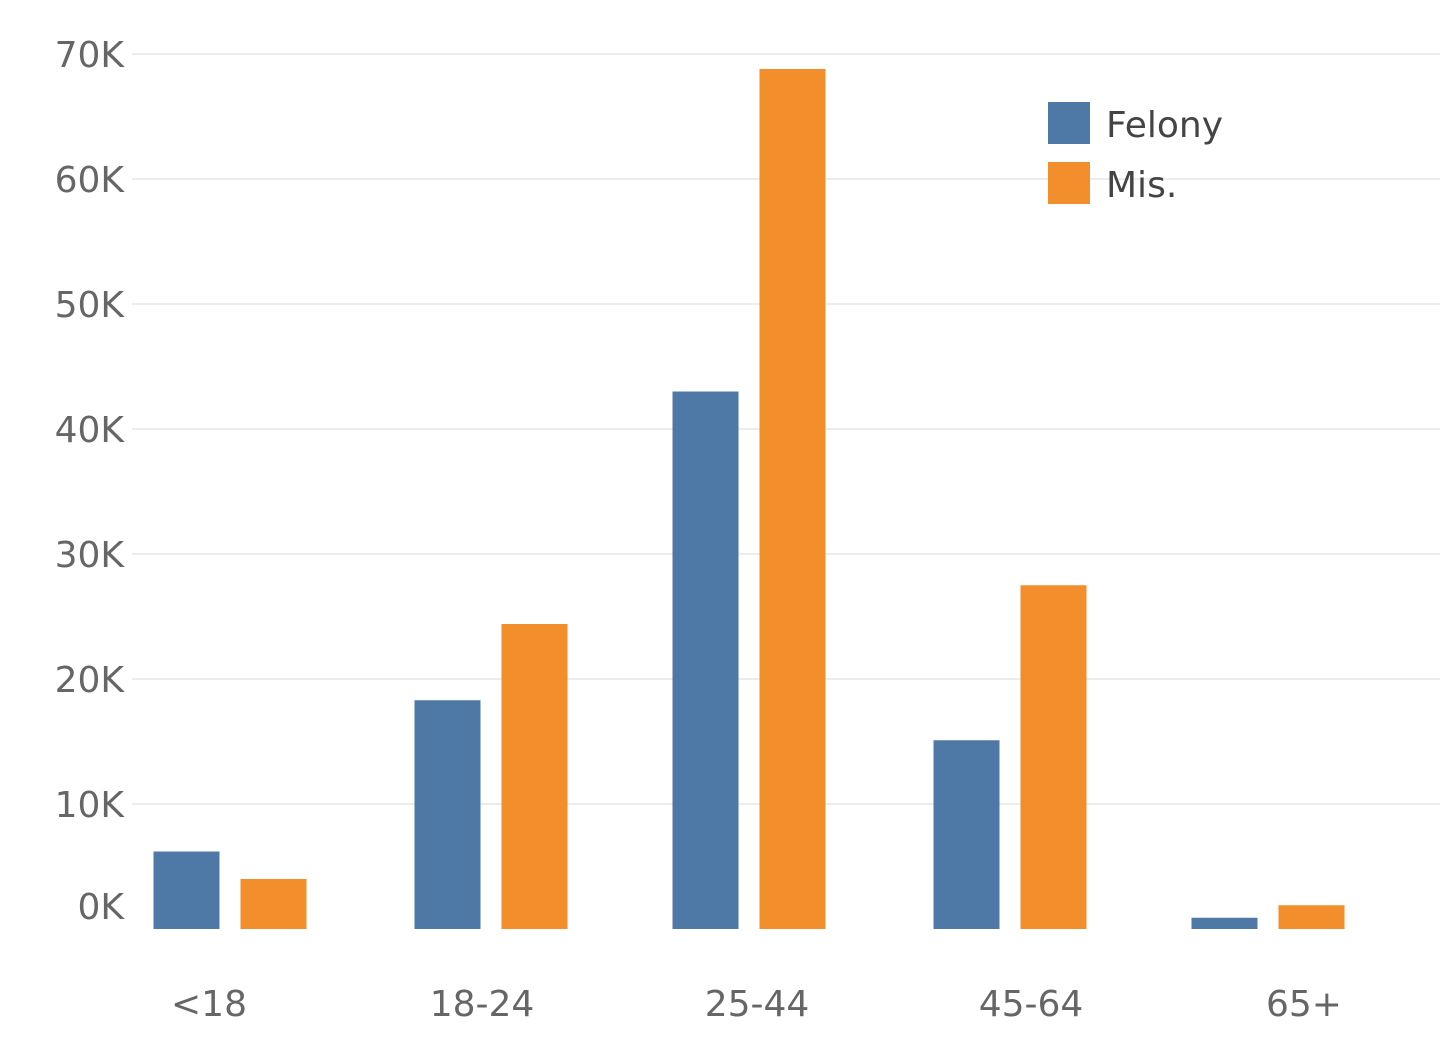 The height and width of the screenshot is (1055, 1452). Describe the element at coordinates (101, 907) in the screenshot. I see `y-tick-label: 0K` at that location.